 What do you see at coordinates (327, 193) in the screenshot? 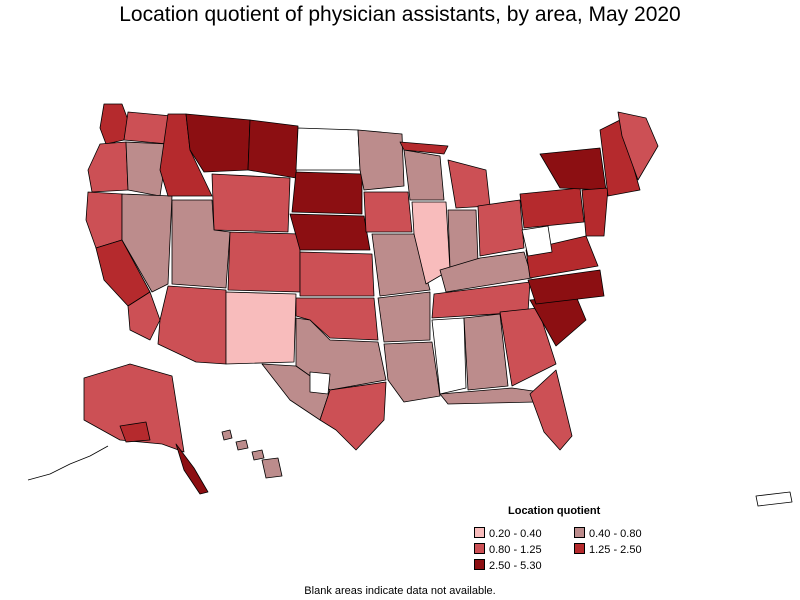
I see `region-south-dakota` at bounding box center [327, 193].